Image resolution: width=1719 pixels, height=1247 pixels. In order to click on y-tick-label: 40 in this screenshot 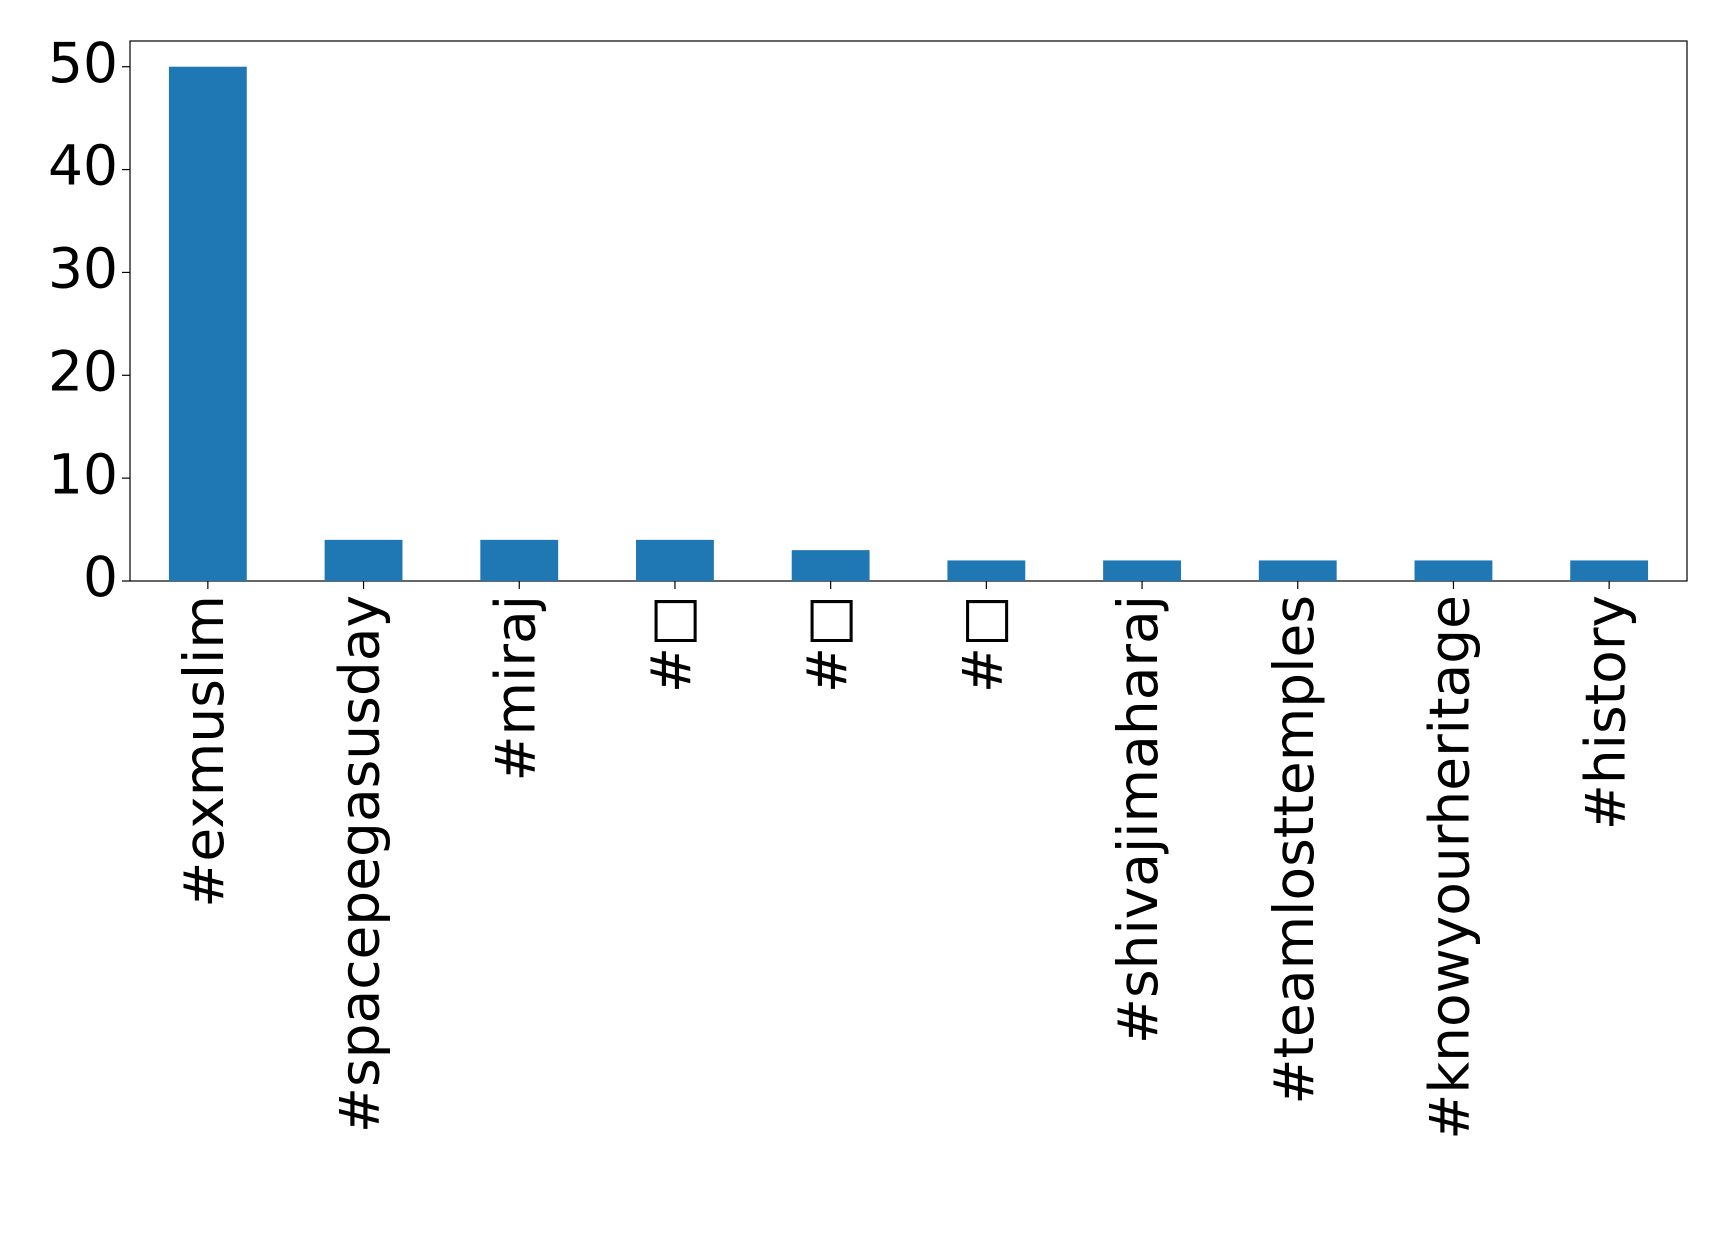, I will do `click(83, 166)`.